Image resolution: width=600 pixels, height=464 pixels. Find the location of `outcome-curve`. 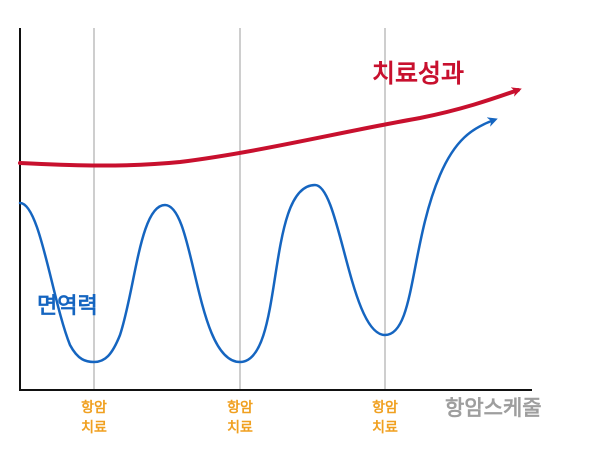

outcome-curve is located at coordinates (270, 127).